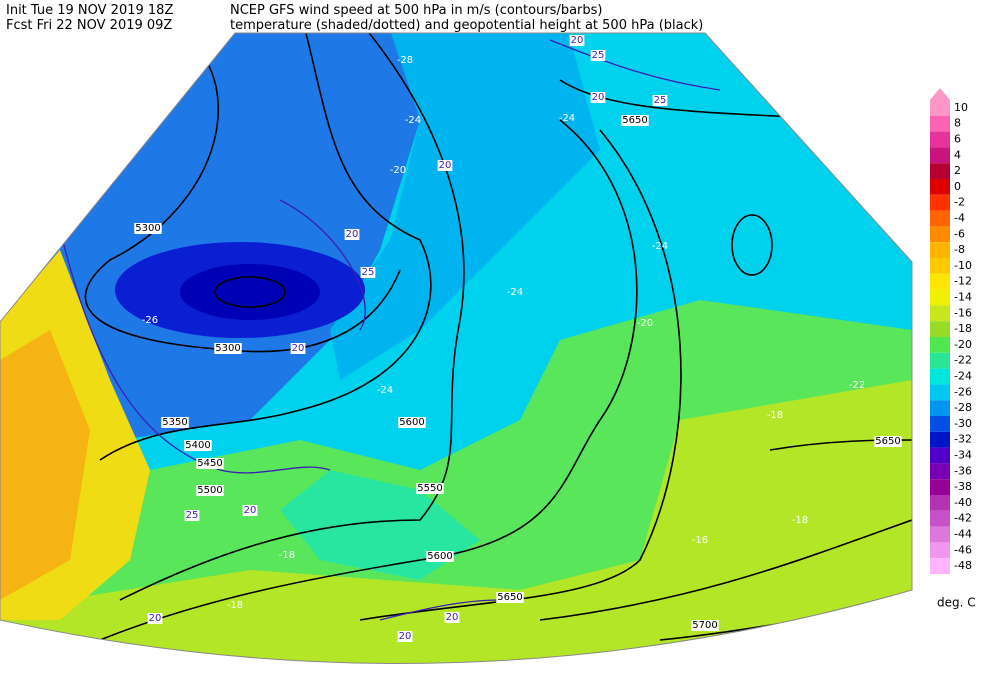  What do you see at coordinates (963, 455) in the screenshot?
I see `colorbar-label: -34` at bounding box center [963, 455].